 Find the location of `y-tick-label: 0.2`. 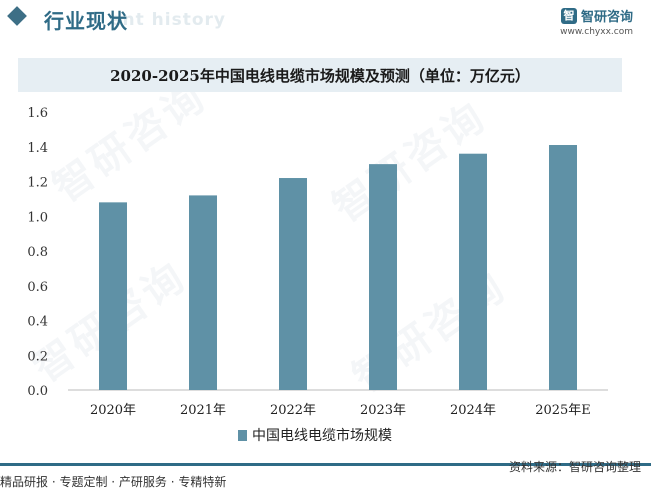

y-tick-label: 0.2 is located at coordinates (37, 356).